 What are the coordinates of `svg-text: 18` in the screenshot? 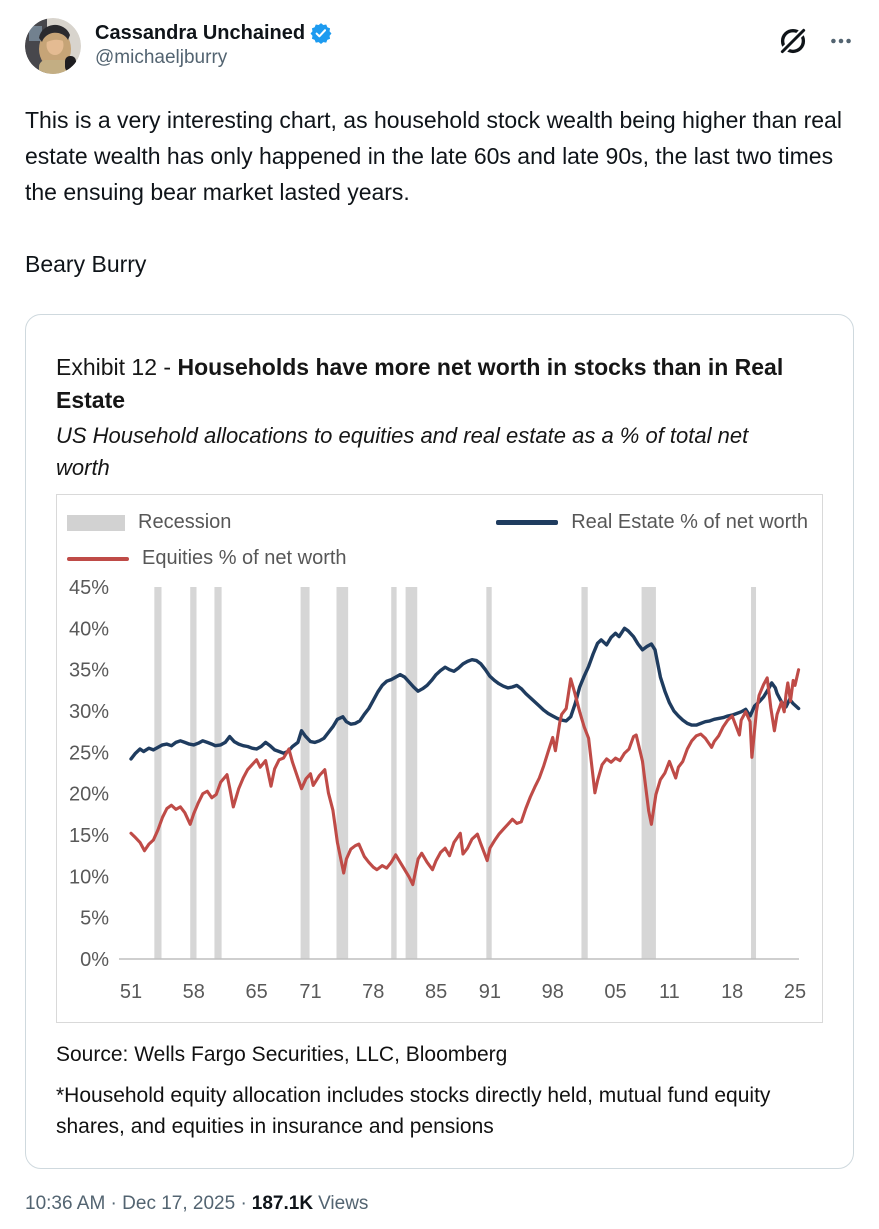 It's located at (732, 992).